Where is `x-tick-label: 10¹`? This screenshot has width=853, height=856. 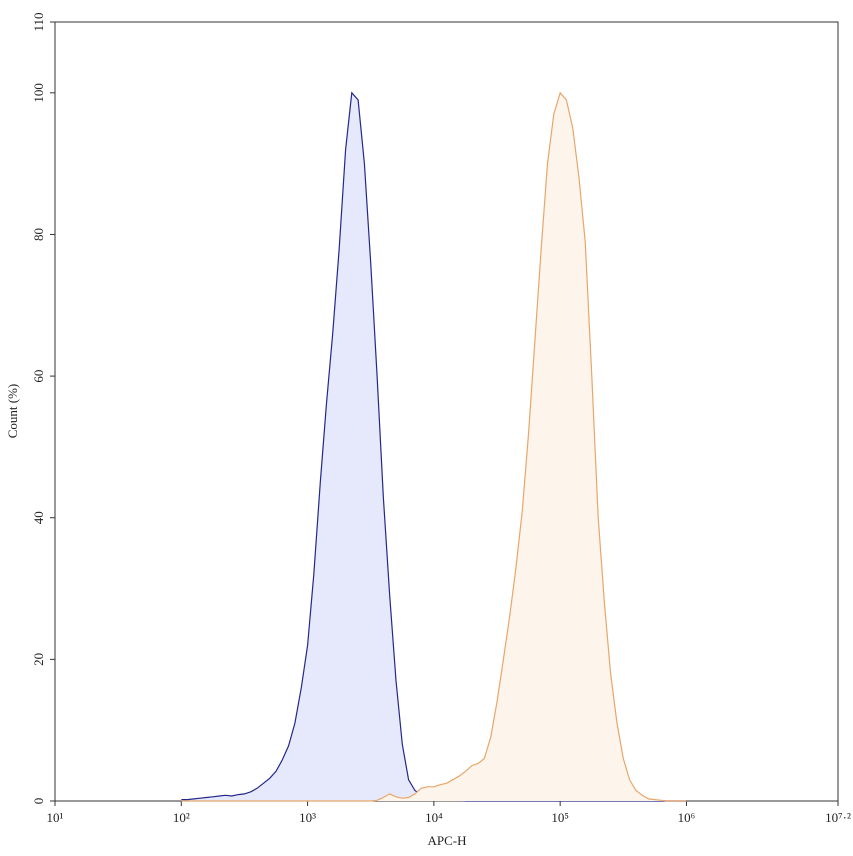 x-tick-label: 10¹ is located at coordinates (55, 817).